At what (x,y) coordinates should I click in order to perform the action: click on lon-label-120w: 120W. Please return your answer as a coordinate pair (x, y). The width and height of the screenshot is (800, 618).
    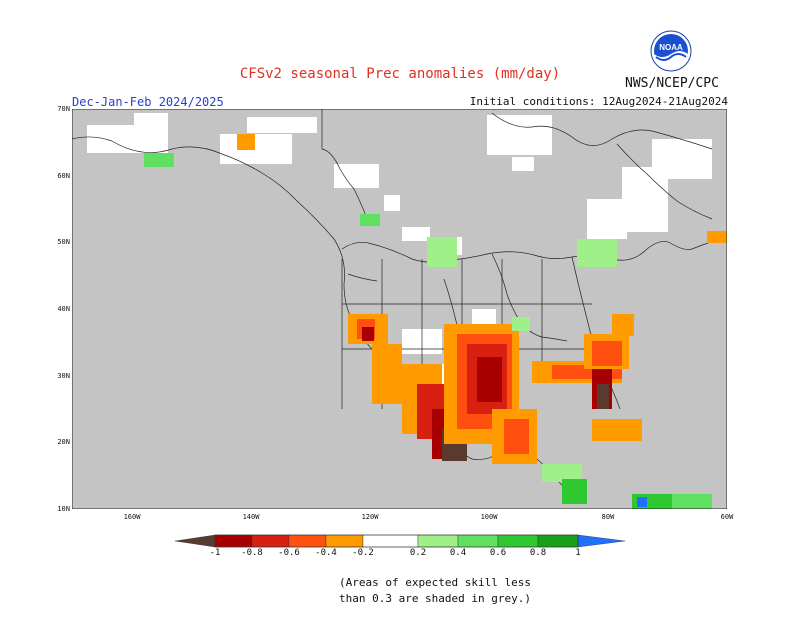
    Looking at the image, I should click on (370, 517).